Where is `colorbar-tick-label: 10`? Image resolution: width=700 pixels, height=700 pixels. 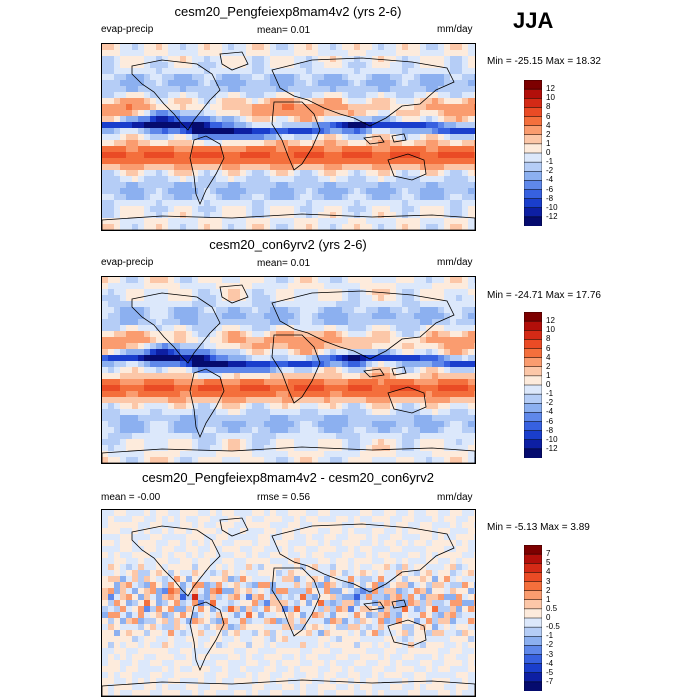
colorbar-tick-label: 10 is located at coordinates (550, 330).